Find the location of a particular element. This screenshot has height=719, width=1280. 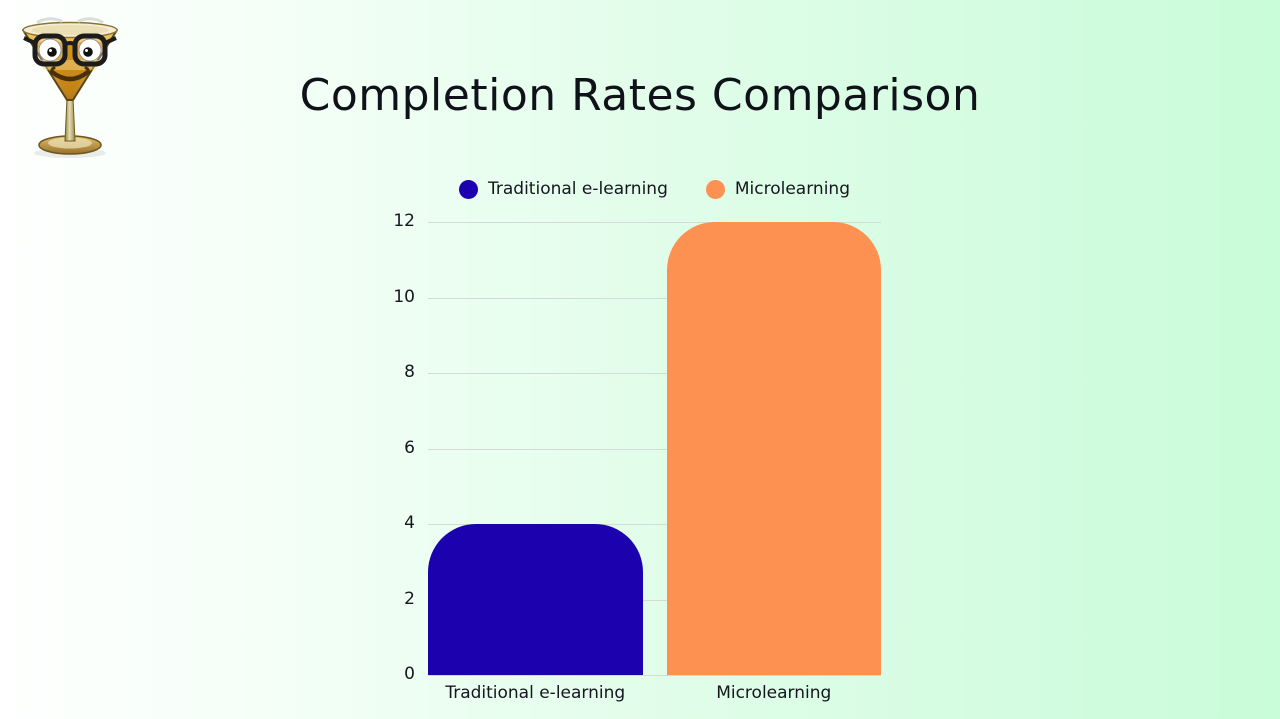

chart-legend: Traditional e-learning Microlearning is located at coordinates (654, 189).